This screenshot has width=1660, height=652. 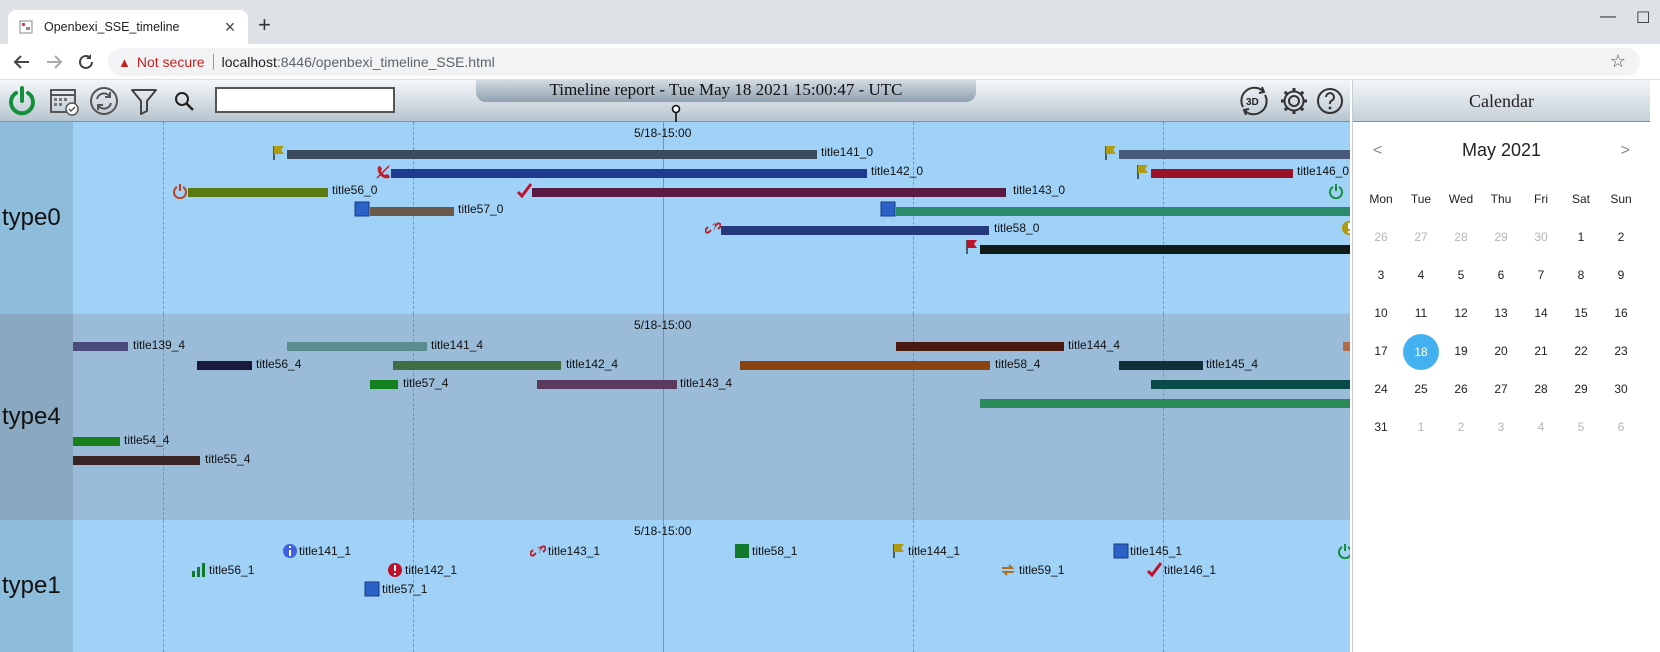 What do you see at coordinates (1621, 351) in the screenshot?
I see `calendar-day: 23` at bounding box center [1621, 351].